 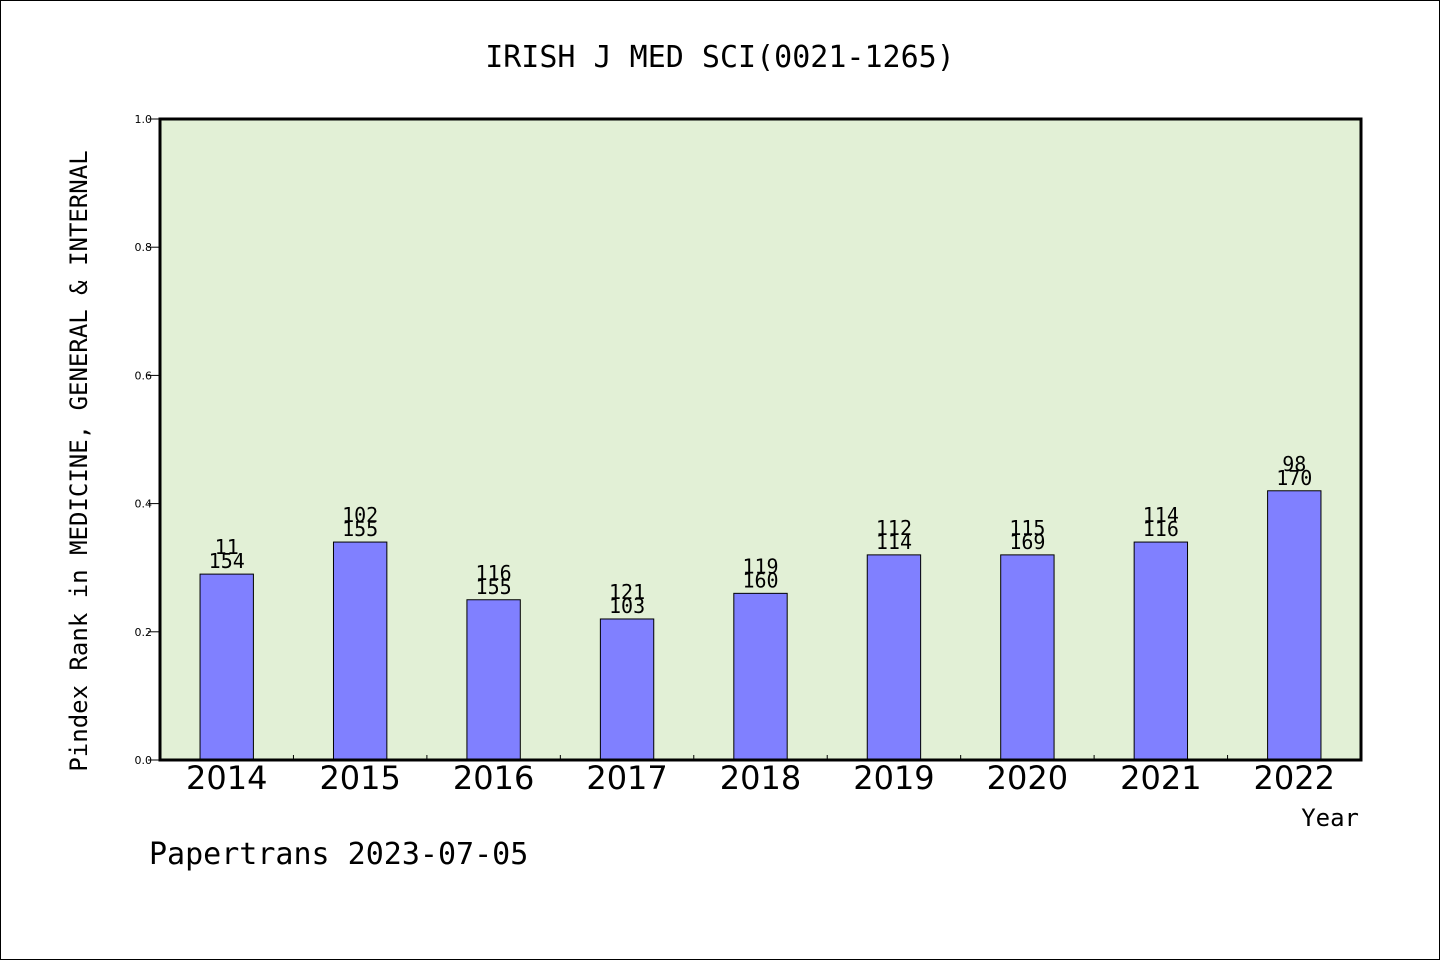 What do you see at coordinates (1161, 529) in the screenshot?
I see `bar-total-label: 116` at bounding box center [1161, 529].